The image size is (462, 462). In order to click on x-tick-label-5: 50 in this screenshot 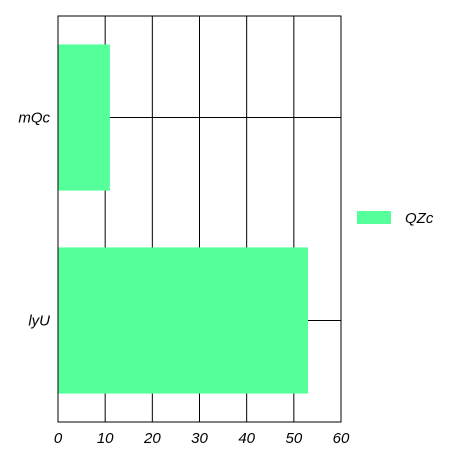, I will do `click(293, 438)`.